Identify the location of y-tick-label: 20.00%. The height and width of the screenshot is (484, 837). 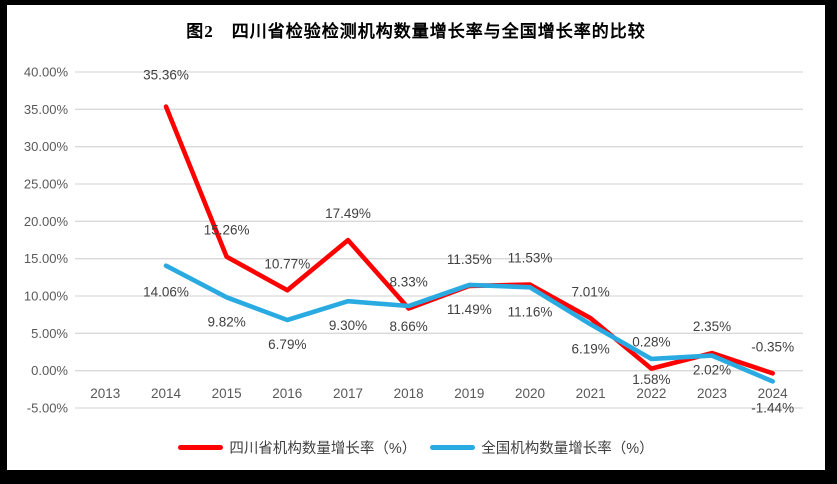
(46, 221).